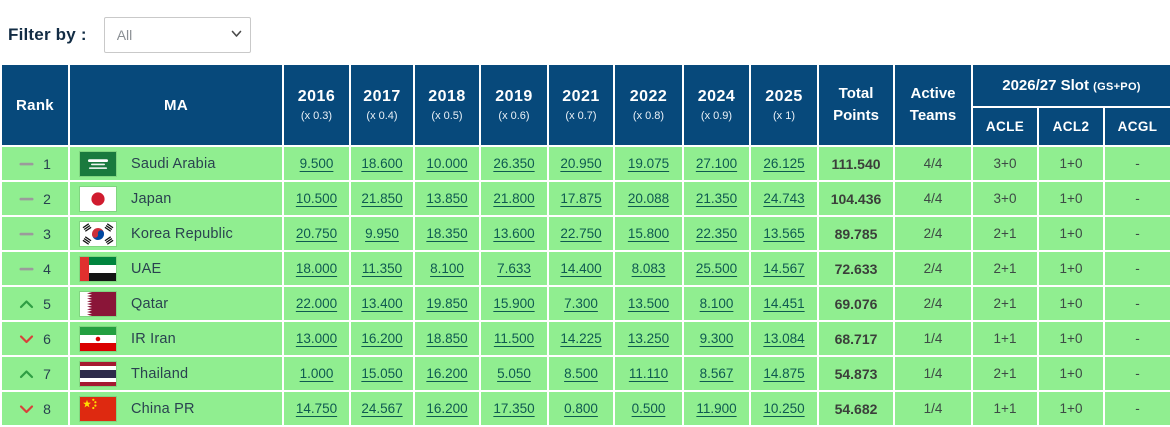 The image size is (1170, 427). What do you see at coordinates (581, 233) in the screenshot?
I see `score-link: 22.750` at bounding box center [581, 233].